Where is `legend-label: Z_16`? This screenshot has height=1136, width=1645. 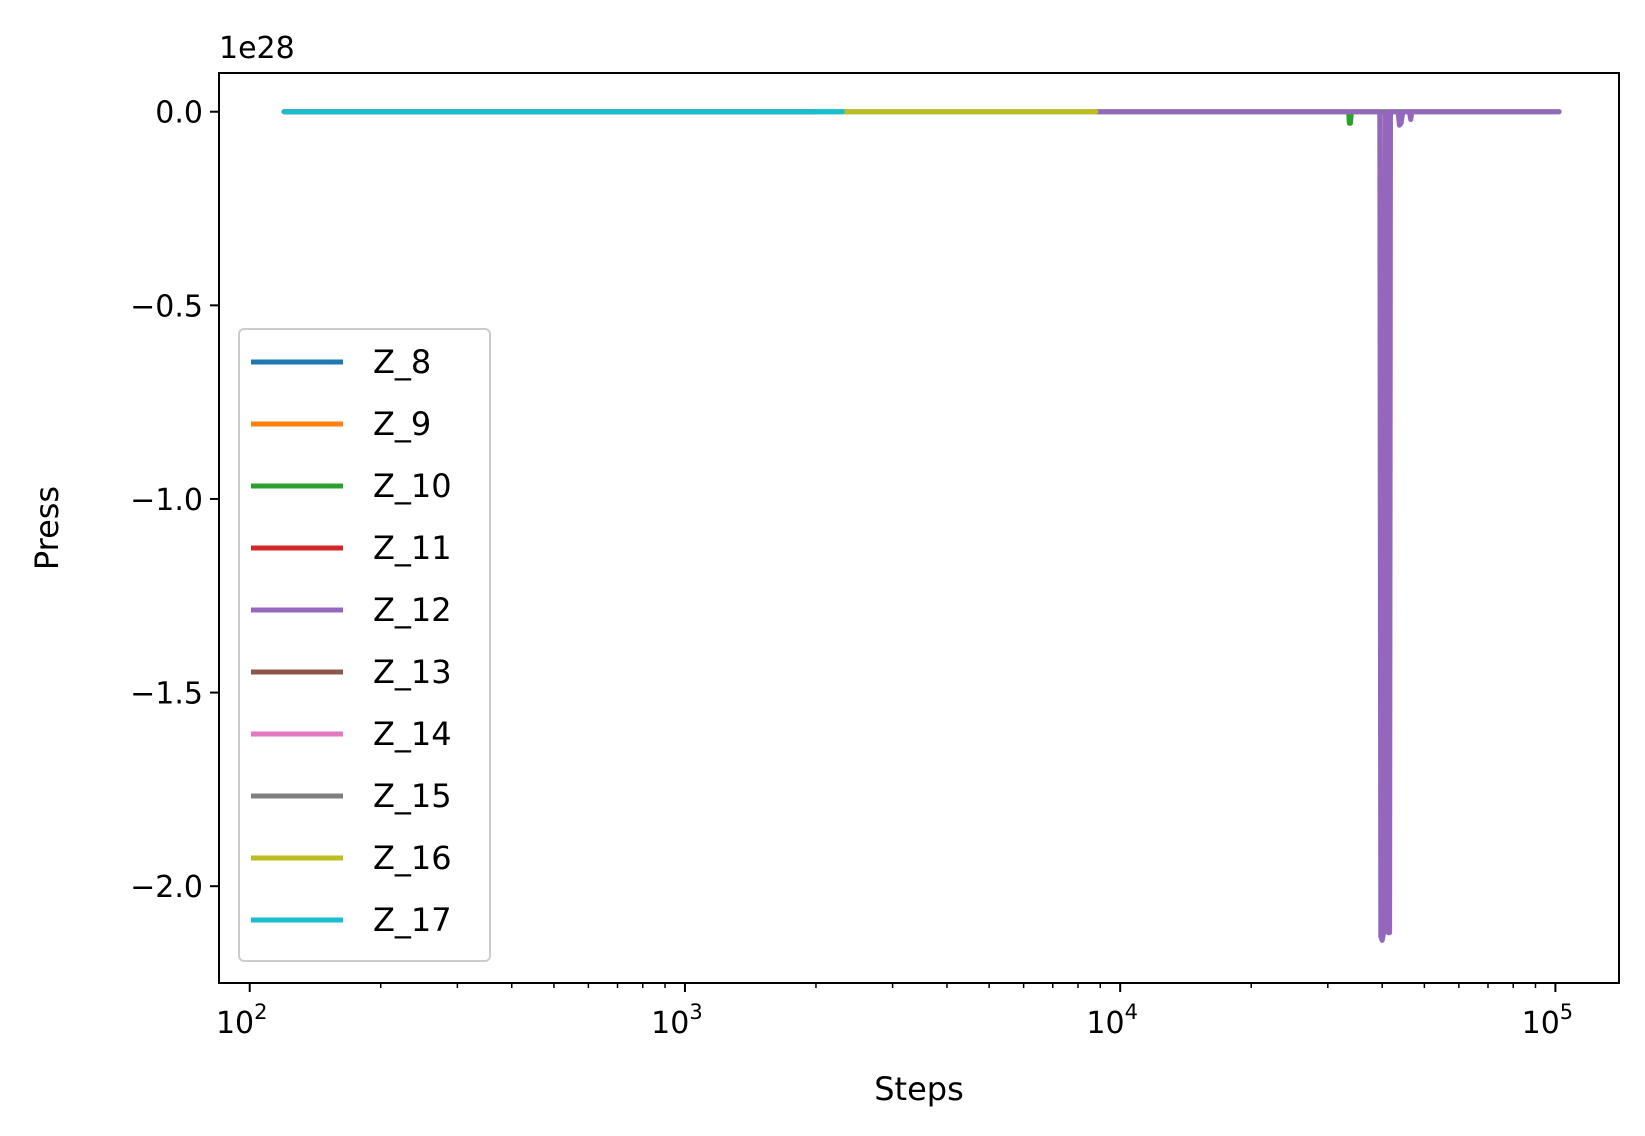 legend-label: Z_16 is located at coordinates (412, 858).